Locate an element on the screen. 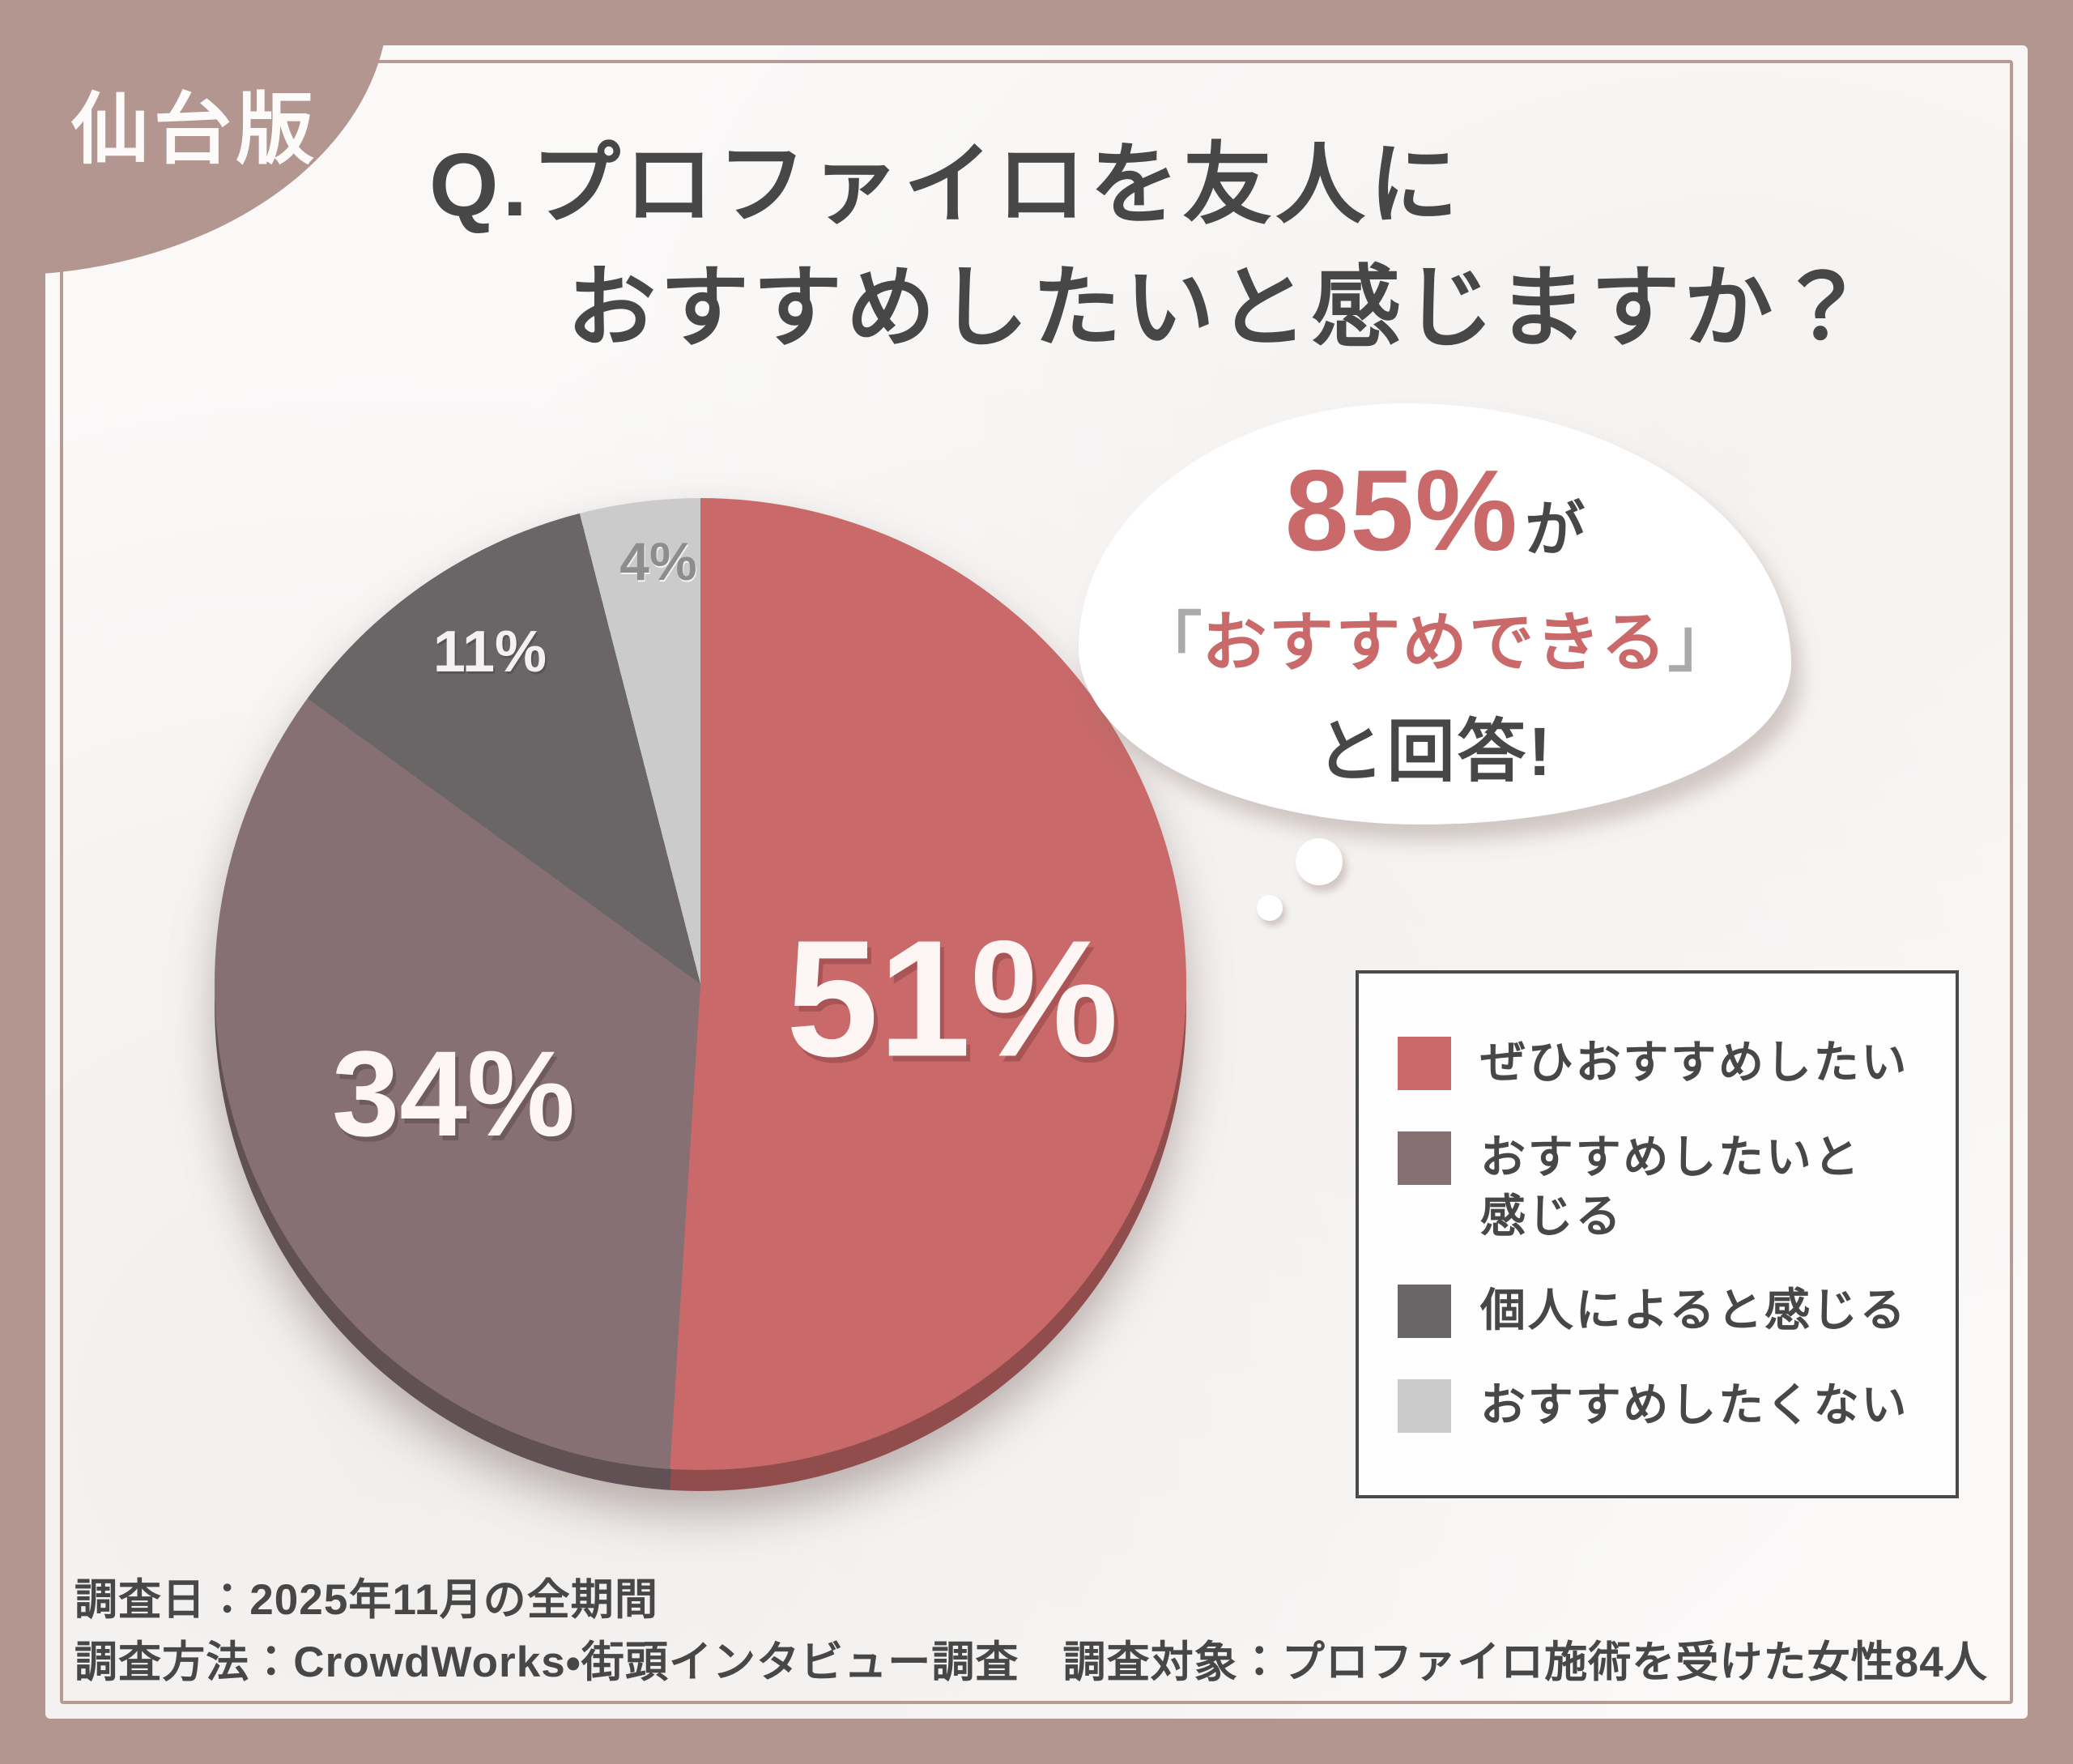 This screenshot has height=1764, width=2073. pie-slice-label-4: 4% is located at coordinates (658, 561).